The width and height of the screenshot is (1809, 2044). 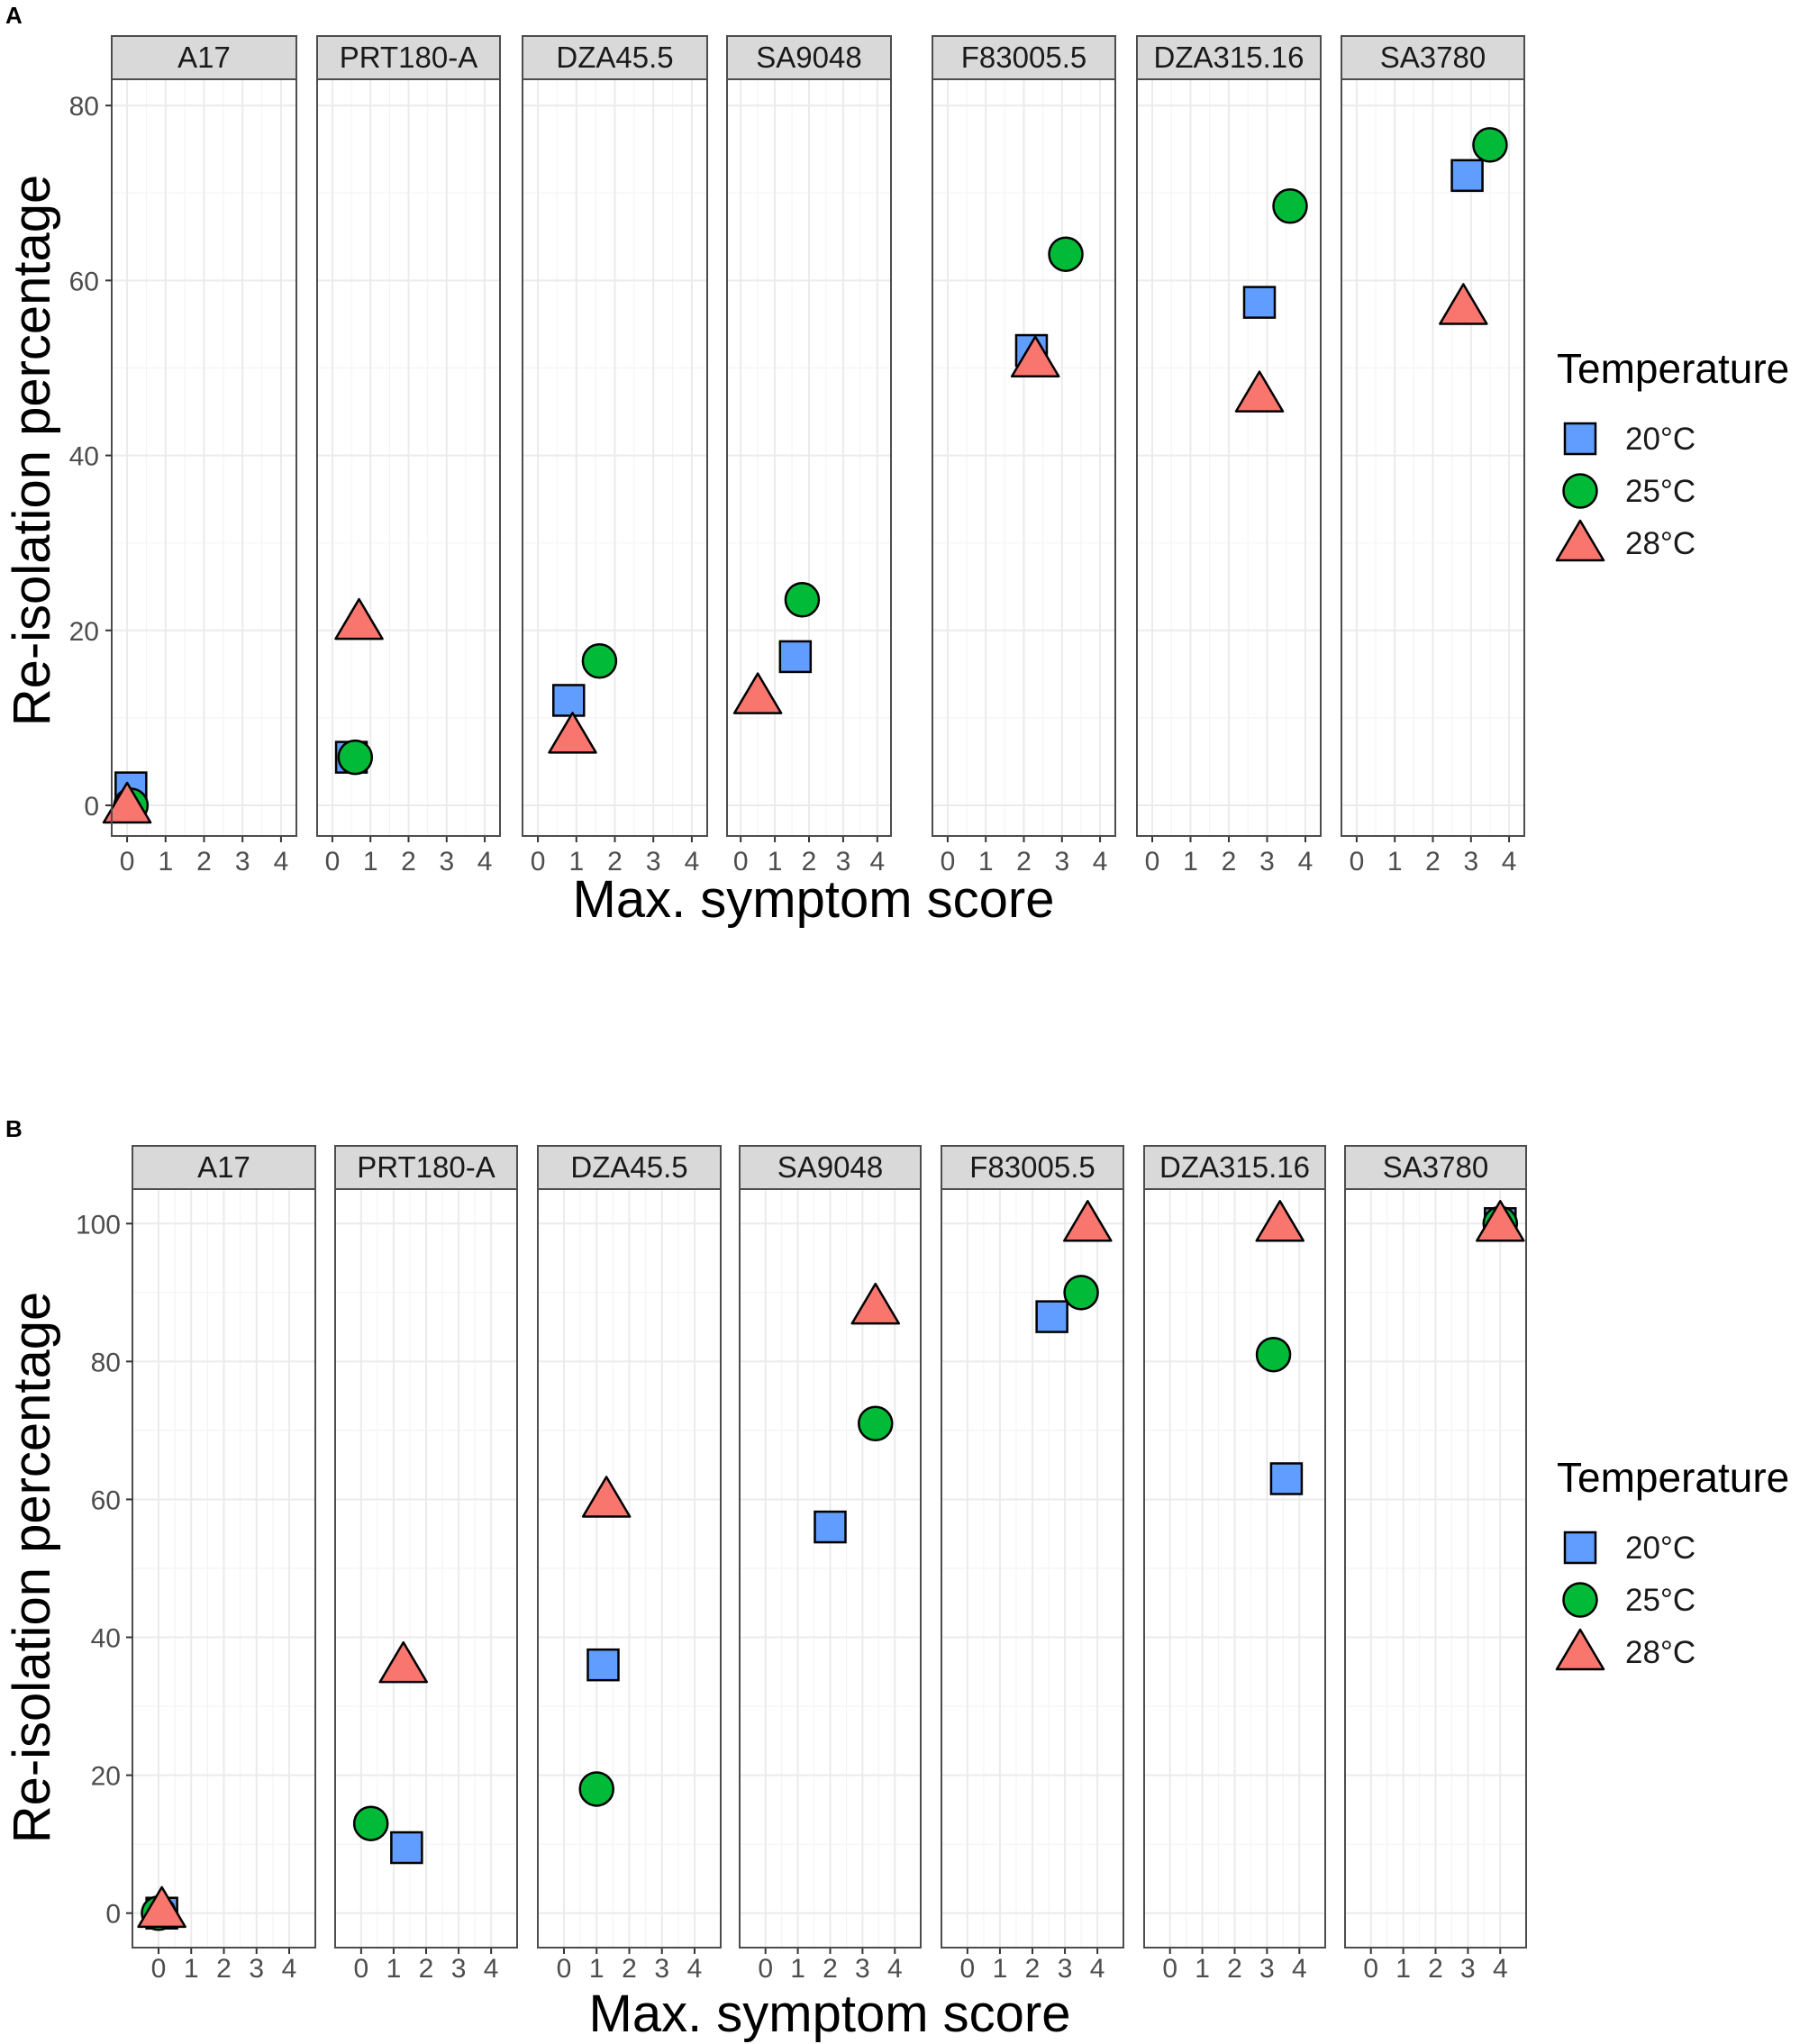 What do you see at coordinates (809, 456) in the screenshot?
I see `facet-sa9048: SA9048 0 1 2 3 4` at bounding box center [809, 456].